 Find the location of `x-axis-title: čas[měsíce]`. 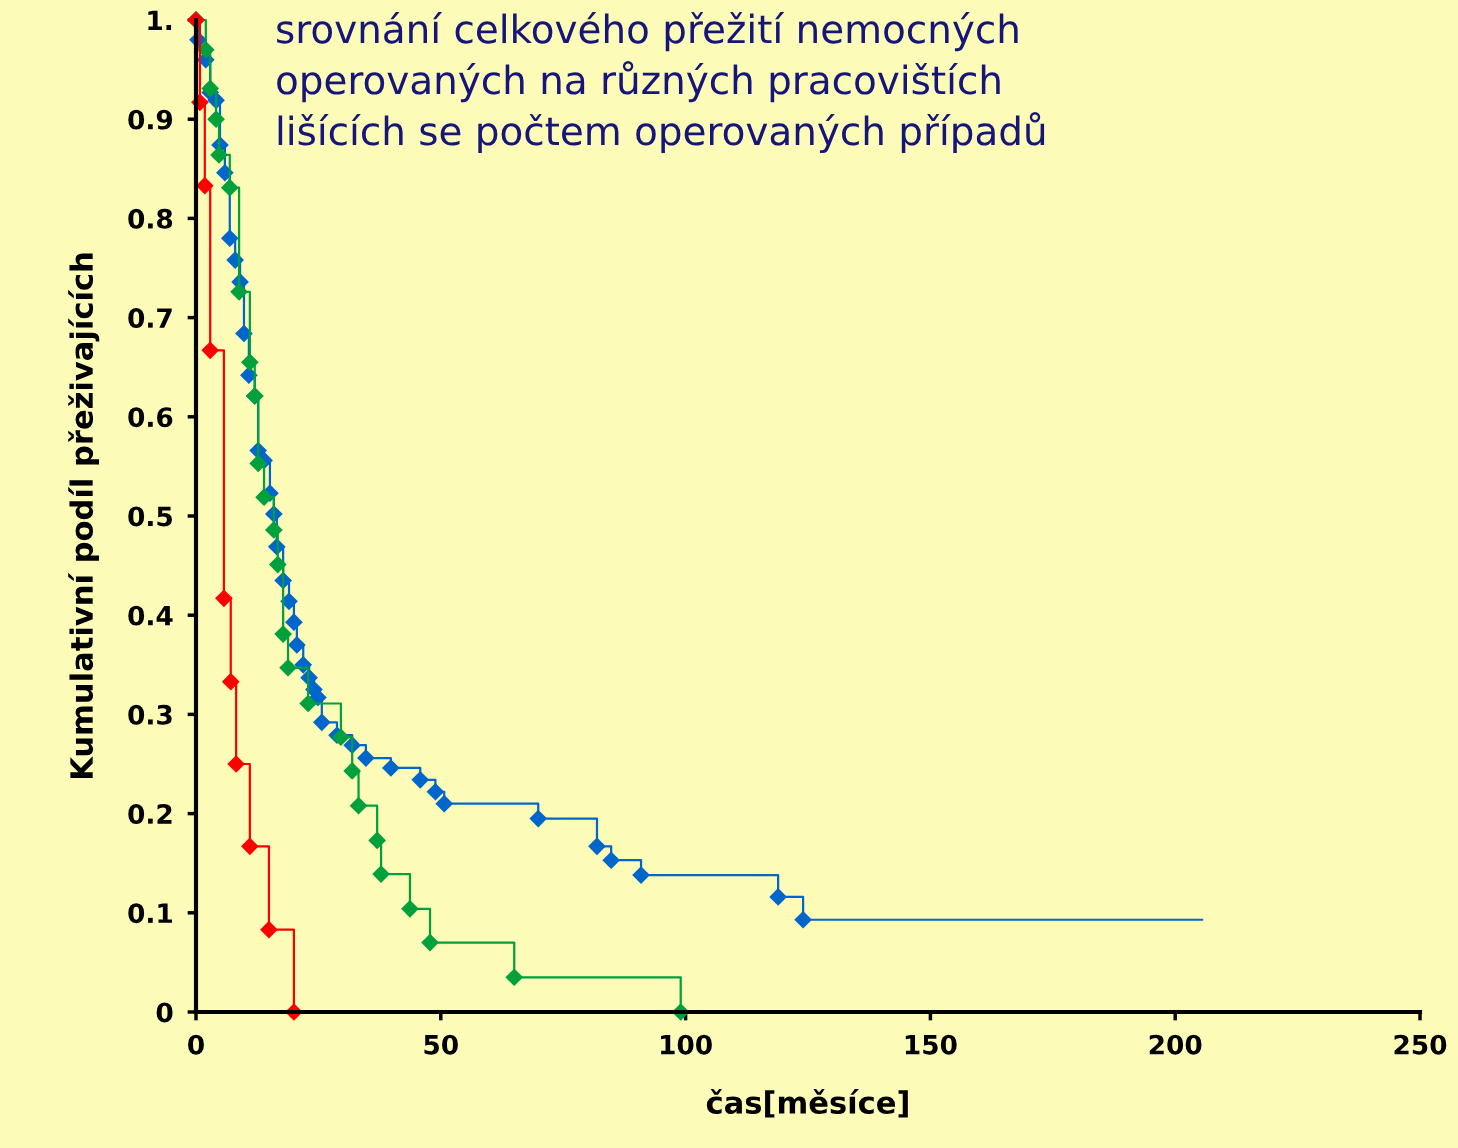

x-axis-title: čas[měsíce] is located at coordinates (807, 1103).